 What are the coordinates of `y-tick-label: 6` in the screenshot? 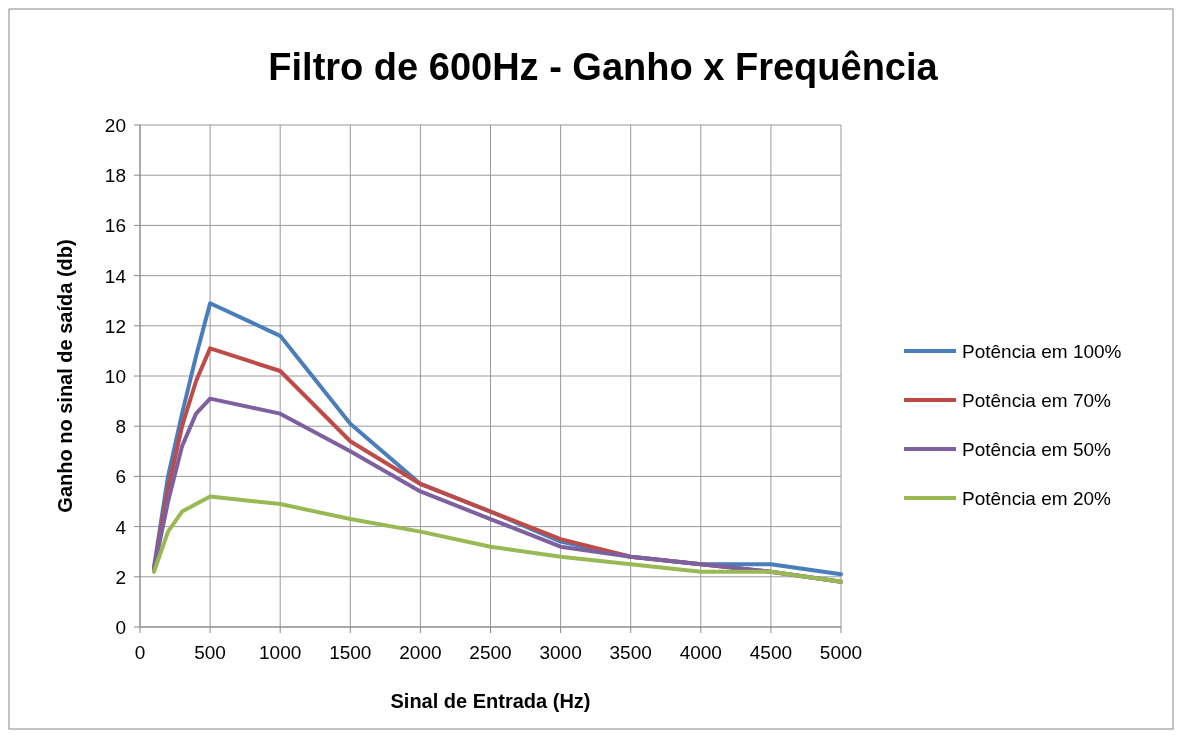 It's located at (120, 477).